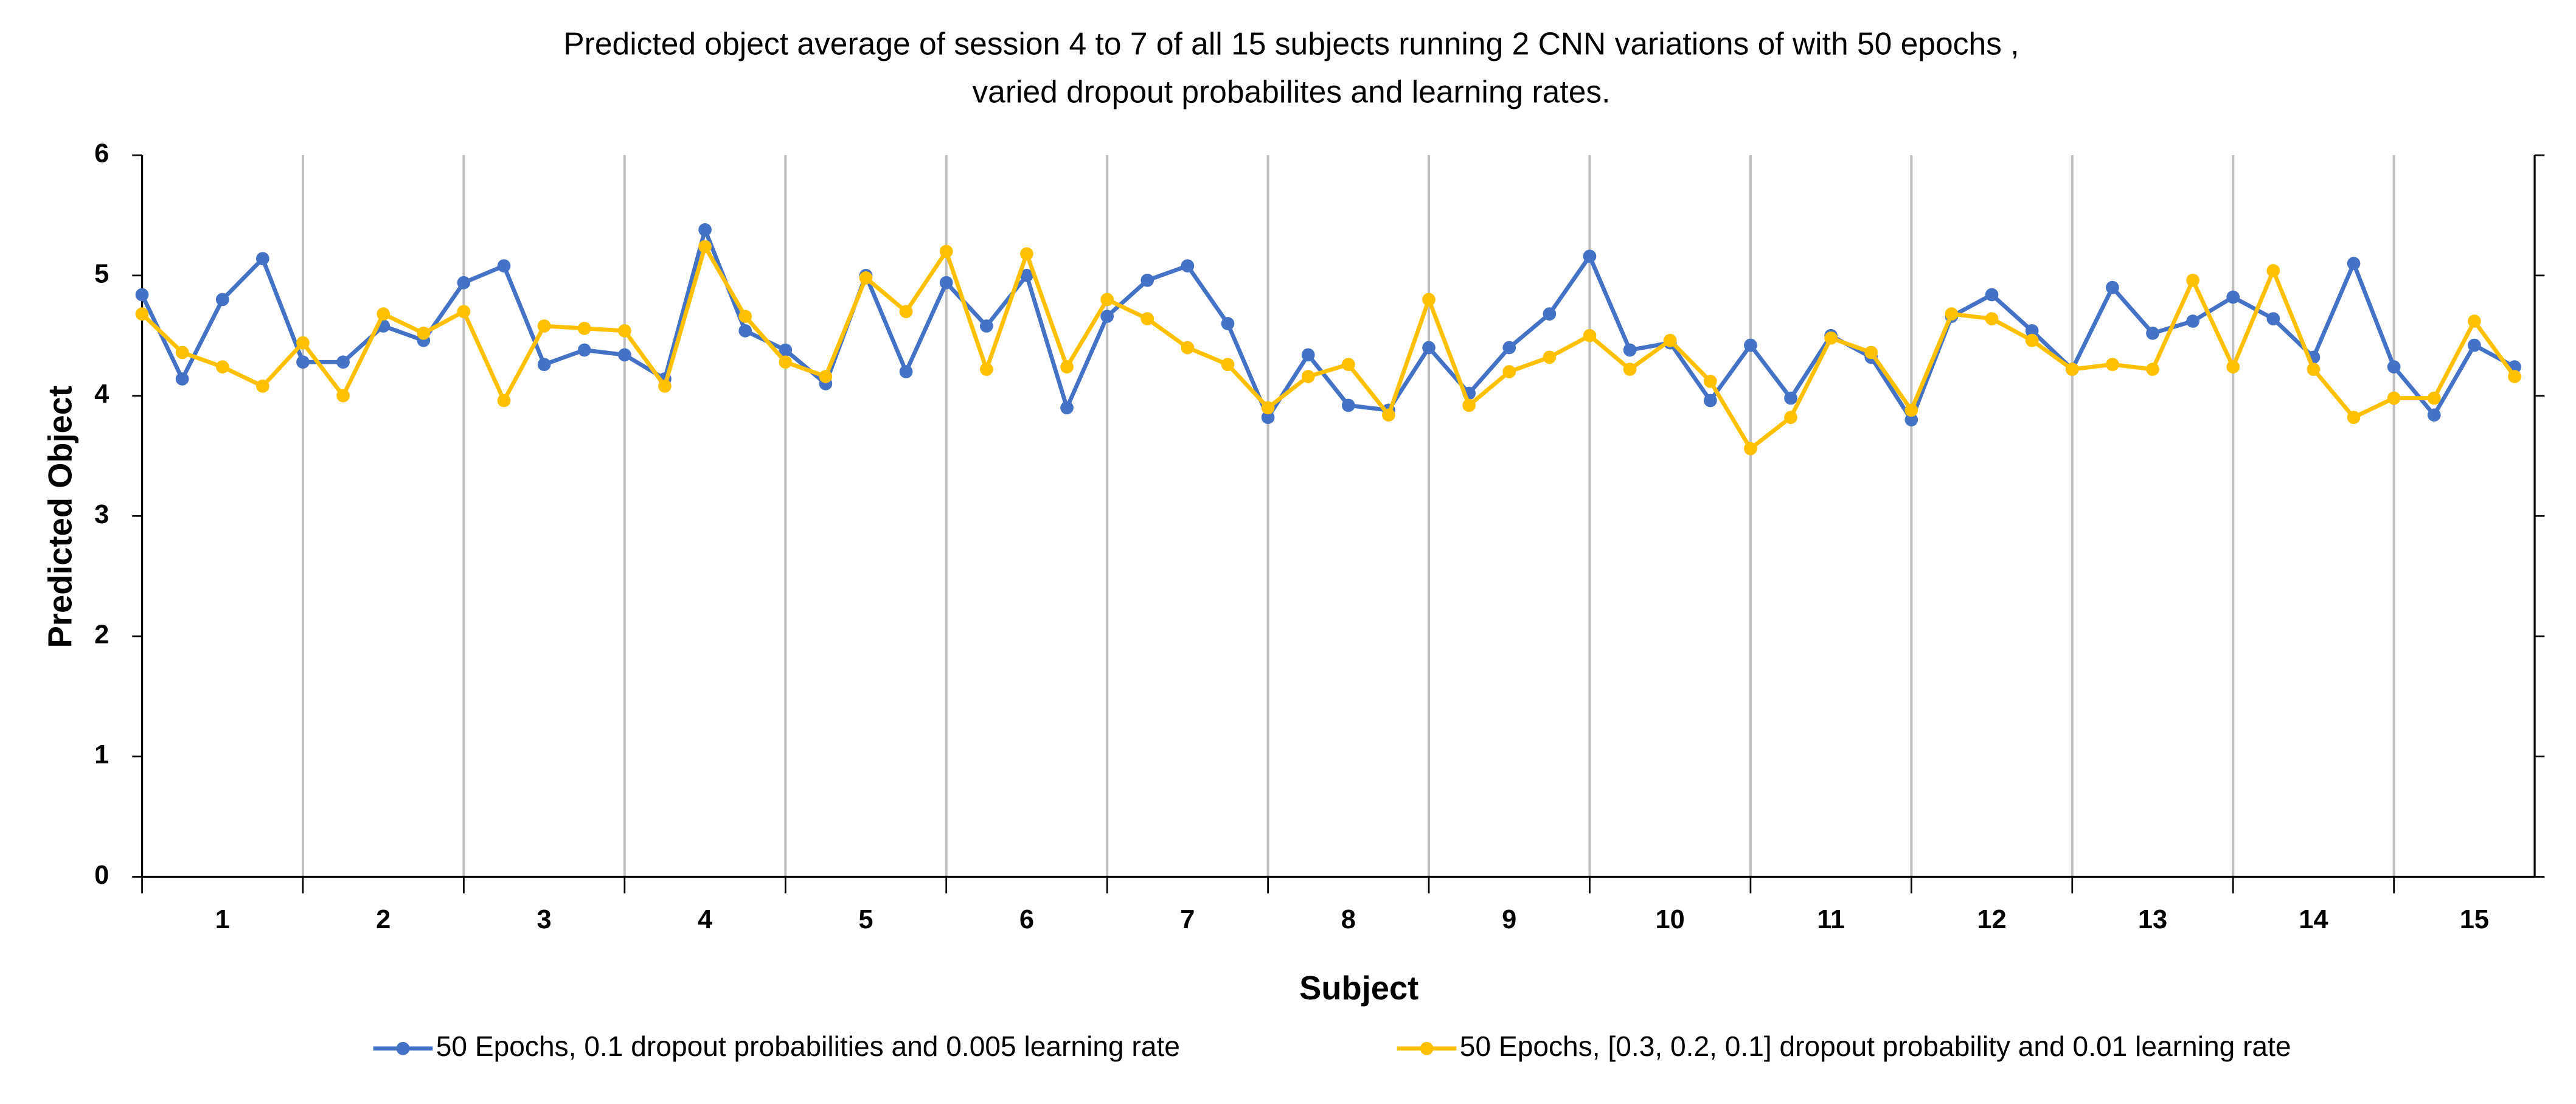 The image size is (2576, 1104). I want to click on x-tick-label: 12, so click(1991, 919).